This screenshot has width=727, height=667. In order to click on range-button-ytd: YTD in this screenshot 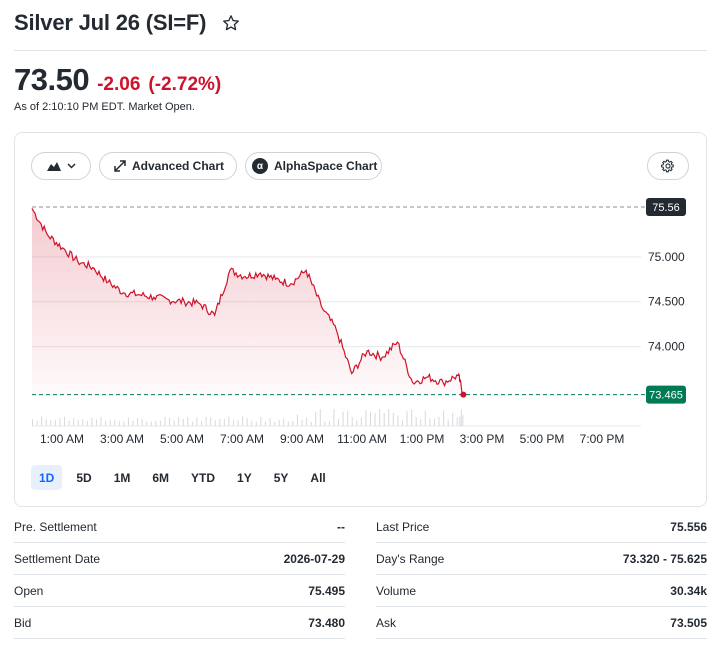, I will do `click(203, 477)`.